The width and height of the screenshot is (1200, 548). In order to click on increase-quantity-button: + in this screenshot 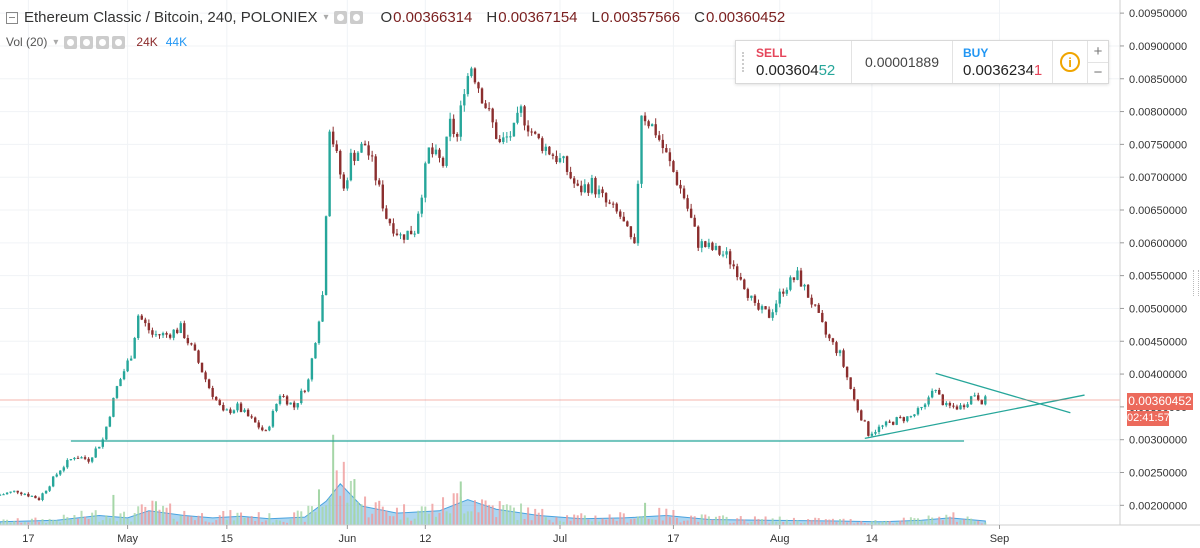, I will do `click(1098, 52)`.